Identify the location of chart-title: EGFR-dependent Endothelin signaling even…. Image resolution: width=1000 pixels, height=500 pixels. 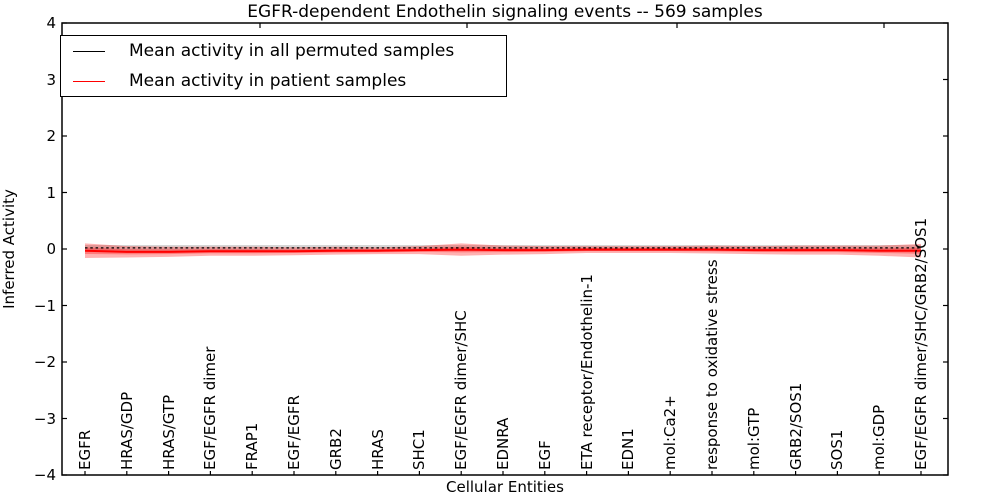
(505, 12).